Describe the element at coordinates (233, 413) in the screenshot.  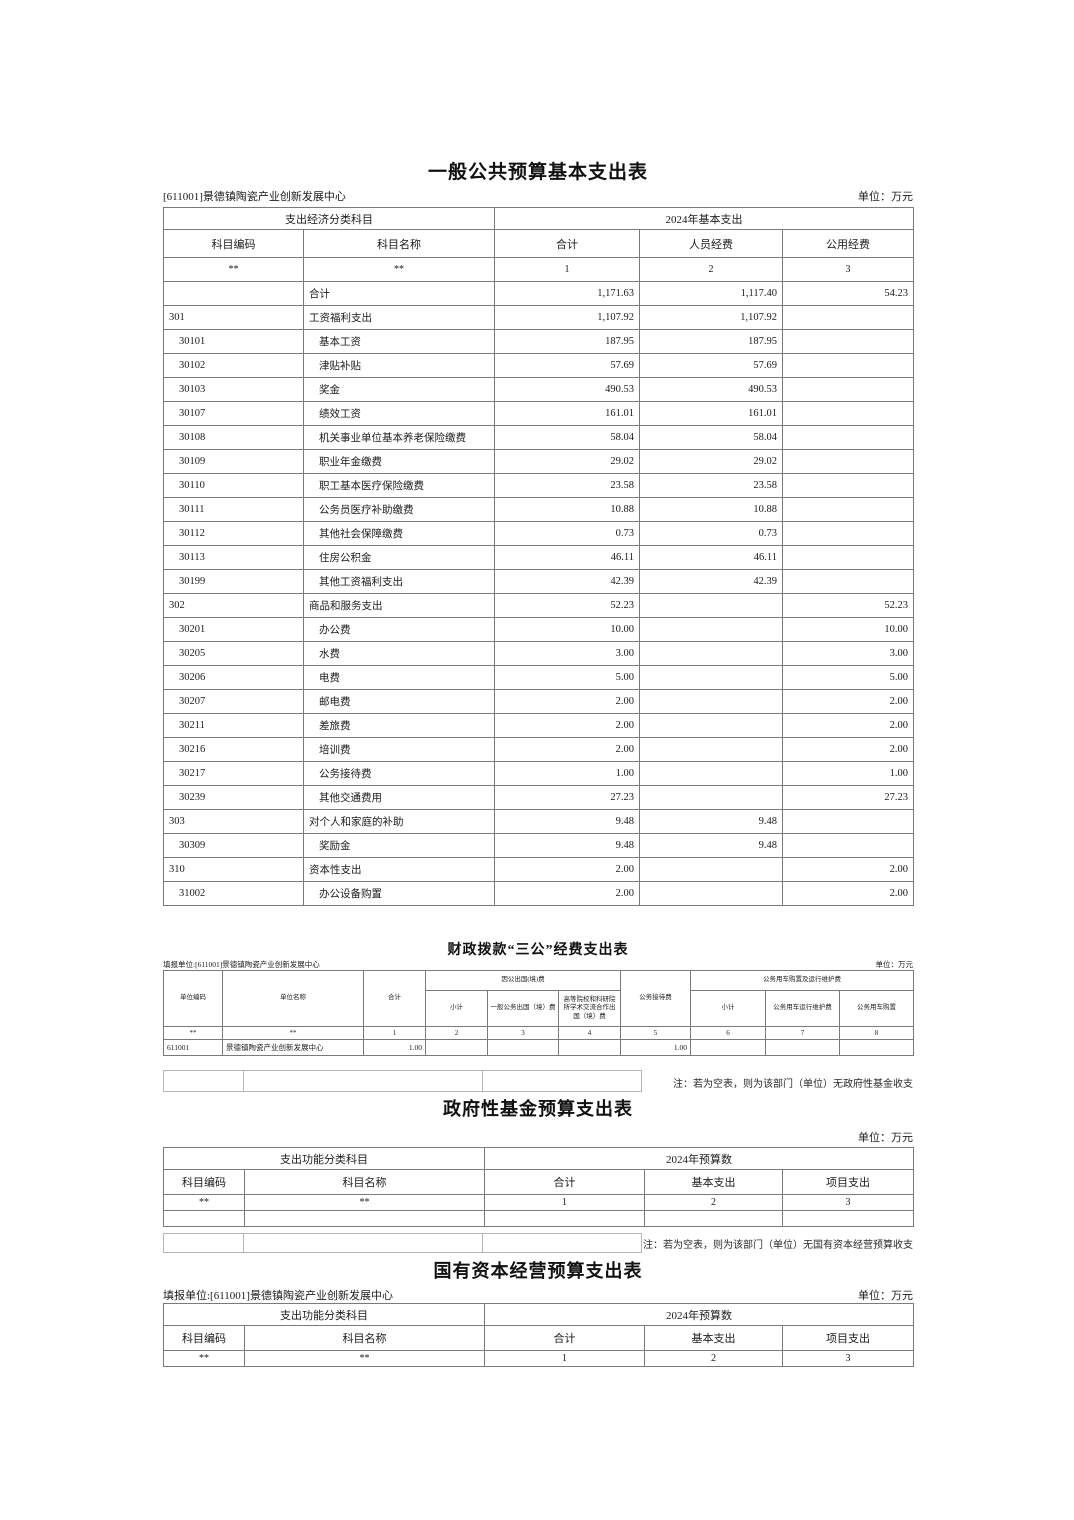
I see `subject-code-cell: 30107` at that location.